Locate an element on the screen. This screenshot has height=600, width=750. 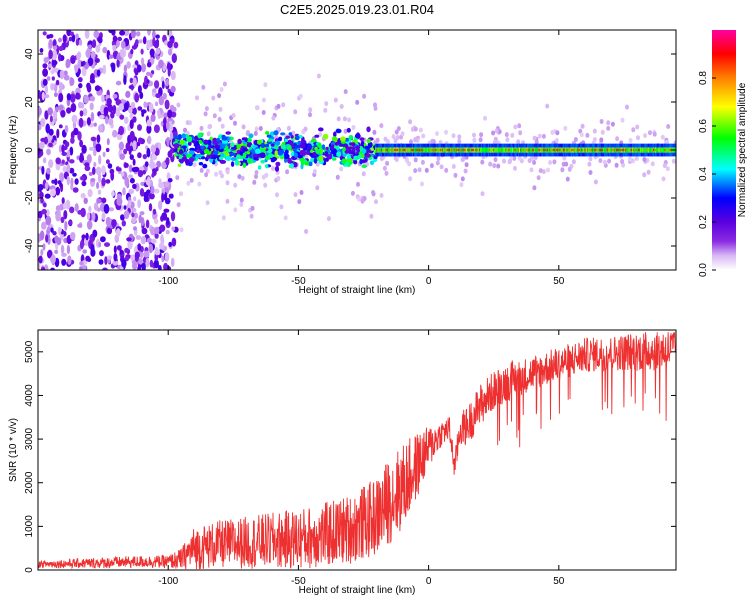
spectrogram-ytick-label: -20 is located at coordinates (29, 197).